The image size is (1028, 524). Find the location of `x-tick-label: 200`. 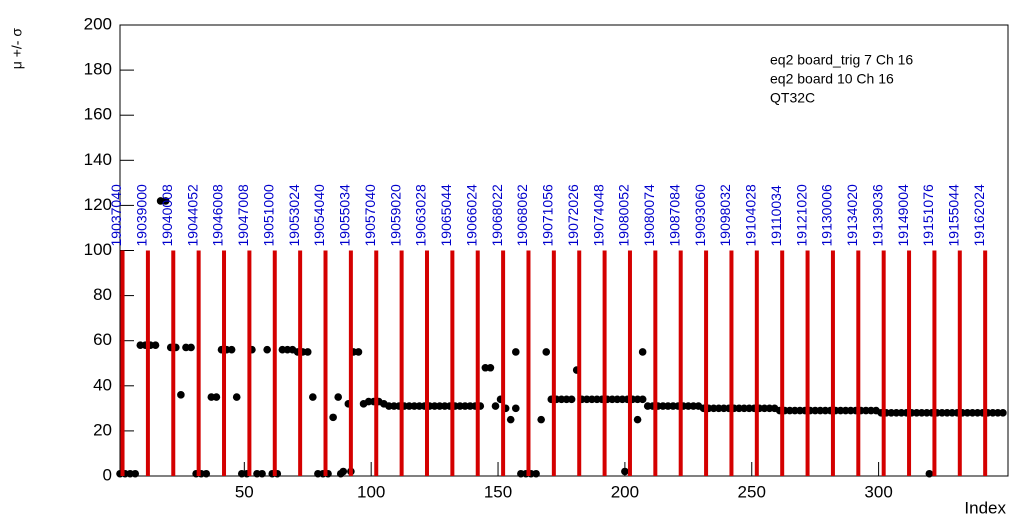

x-tick-label: 200 is located at coordinates (625, 491).